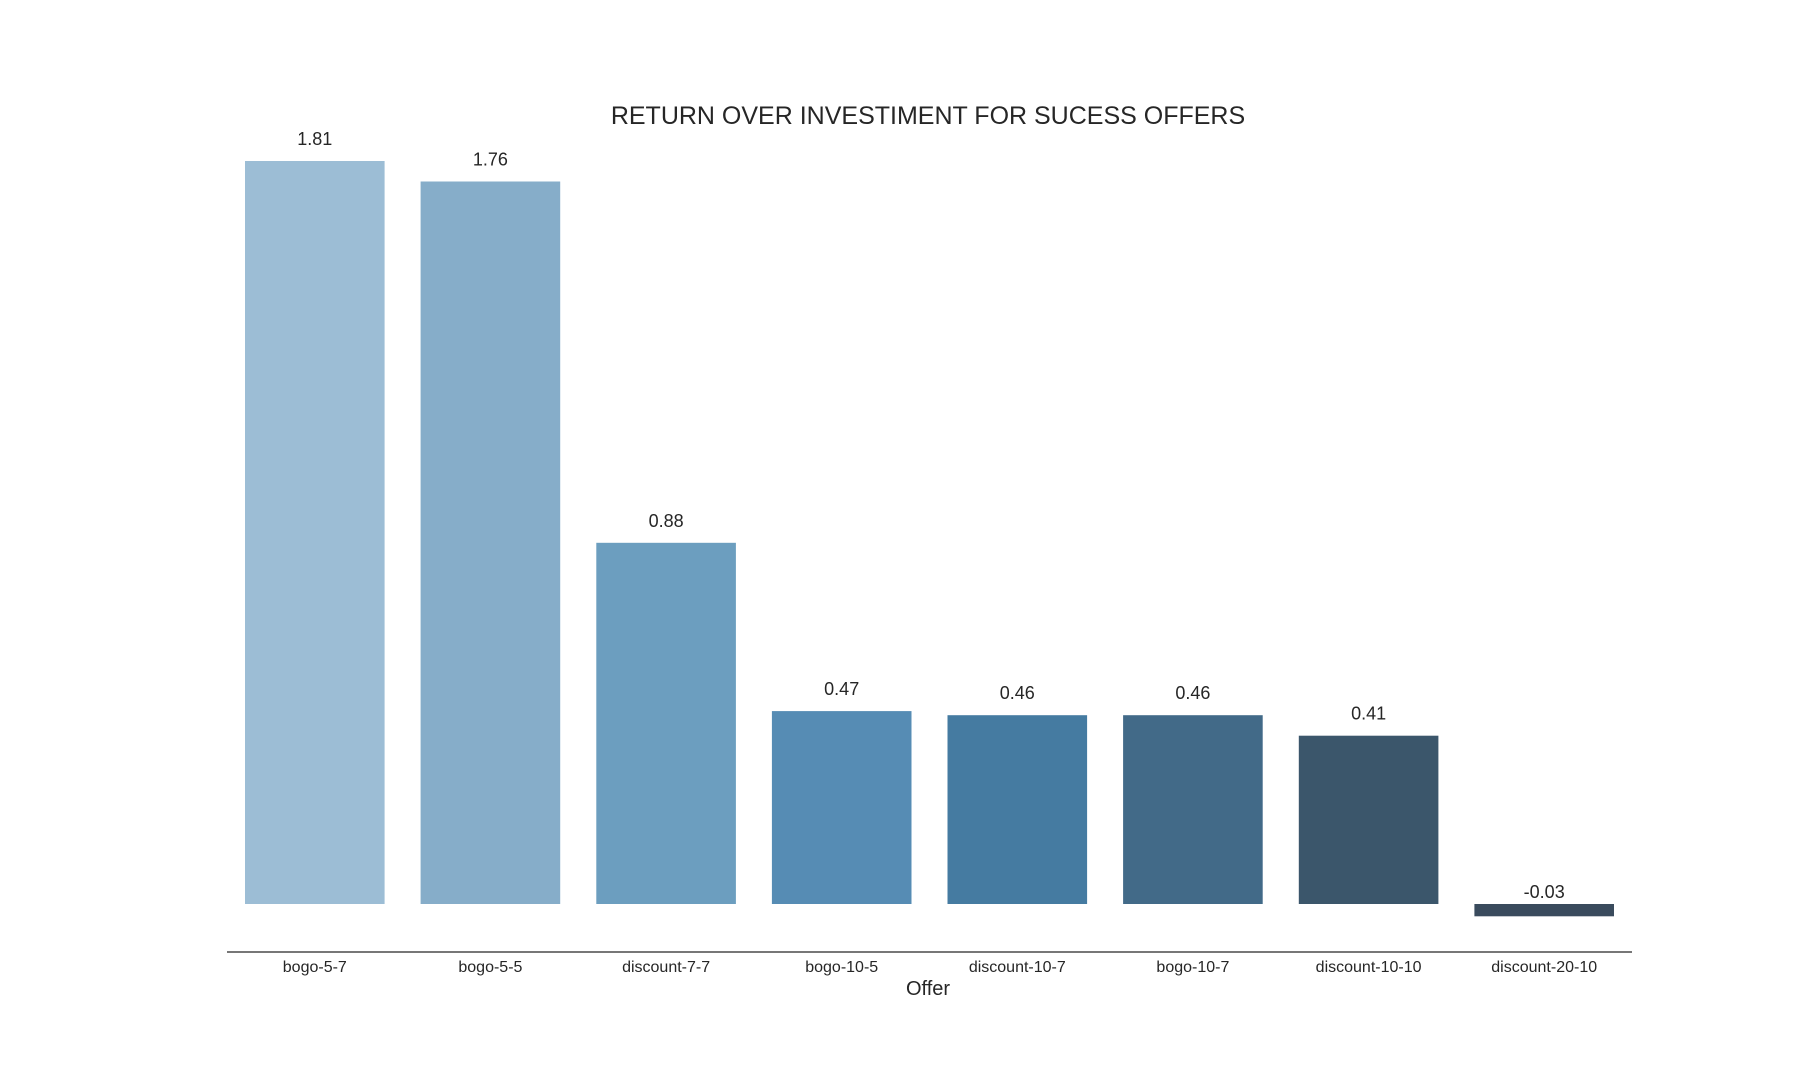 This screenshot has height=1080, width=1800. Describe the element at coordinates (666, 521) in the screenshot. I see `data-label: 0.88` at that location.